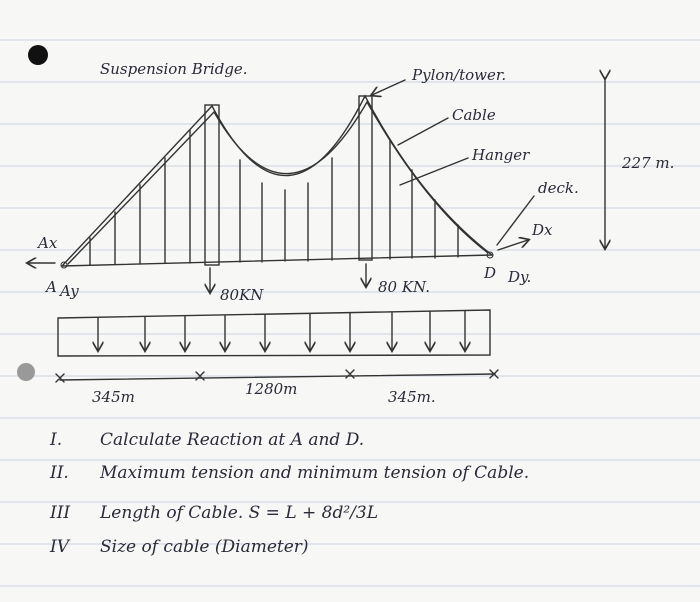 This screenshot has height=602, width=700. What do you see at coordinates (50, 287) in the screenshot?
I see `a-label: A` at bounding box center [50, 287].